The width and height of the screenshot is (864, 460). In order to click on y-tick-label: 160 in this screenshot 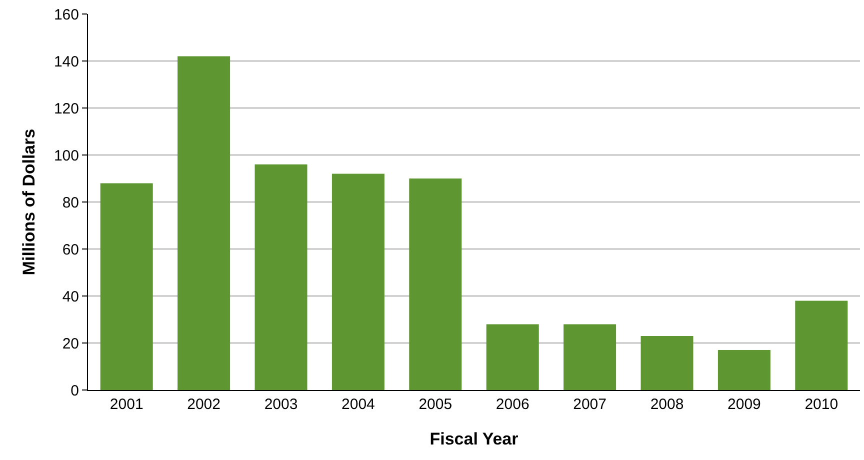, I will do `click(66, 15)`.